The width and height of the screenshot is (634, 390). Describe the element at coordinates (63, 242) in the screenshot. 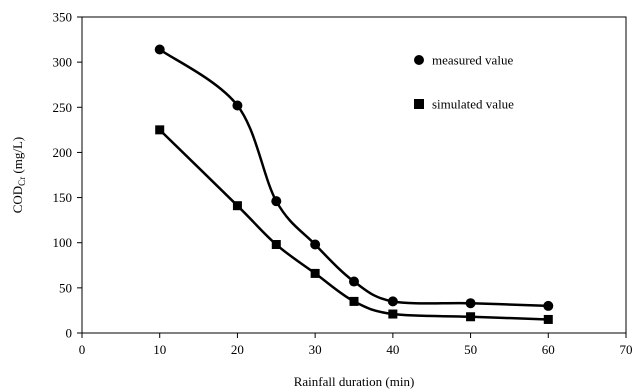

I see `y-tick-label: 100` at that location.